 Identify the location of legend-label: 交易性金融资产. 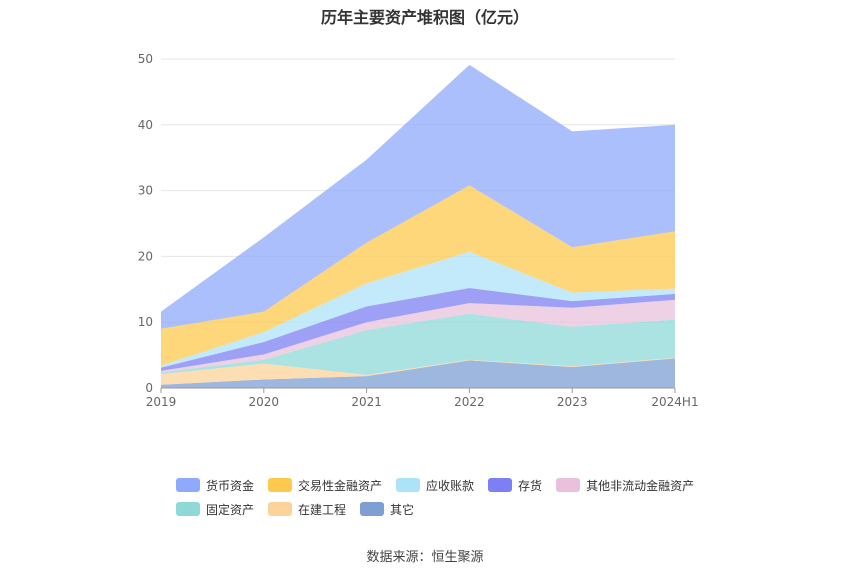
(340, 485).